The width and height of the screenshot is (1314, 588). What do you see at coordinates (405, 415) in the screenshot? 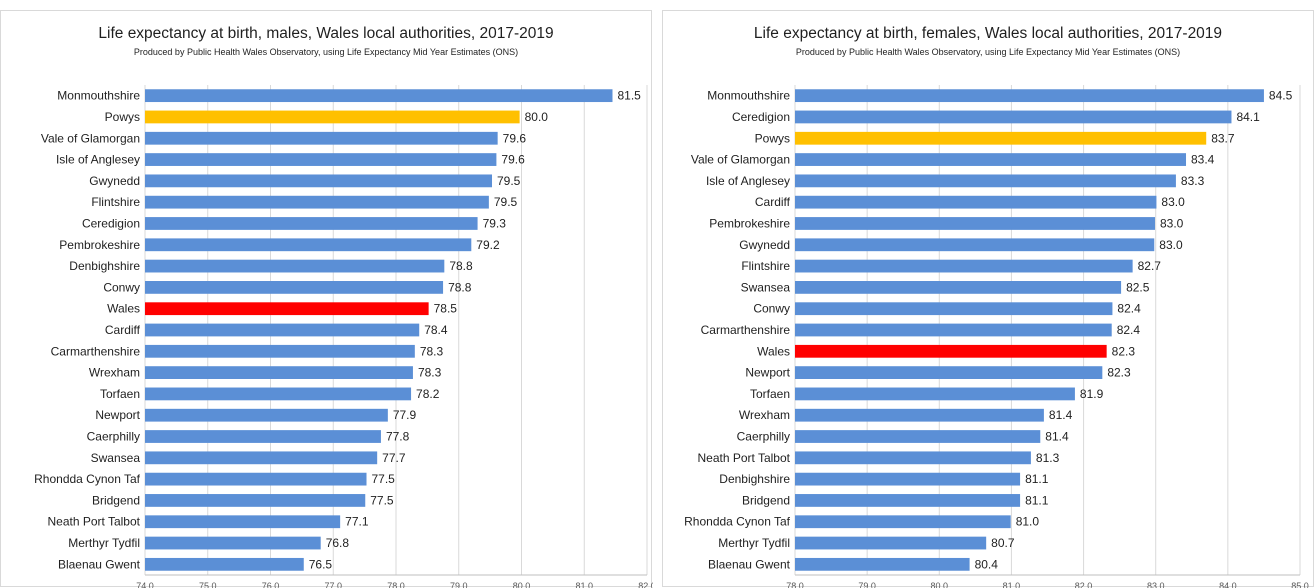
I see `value-label: 77.9` at bounding box center [405, 415].